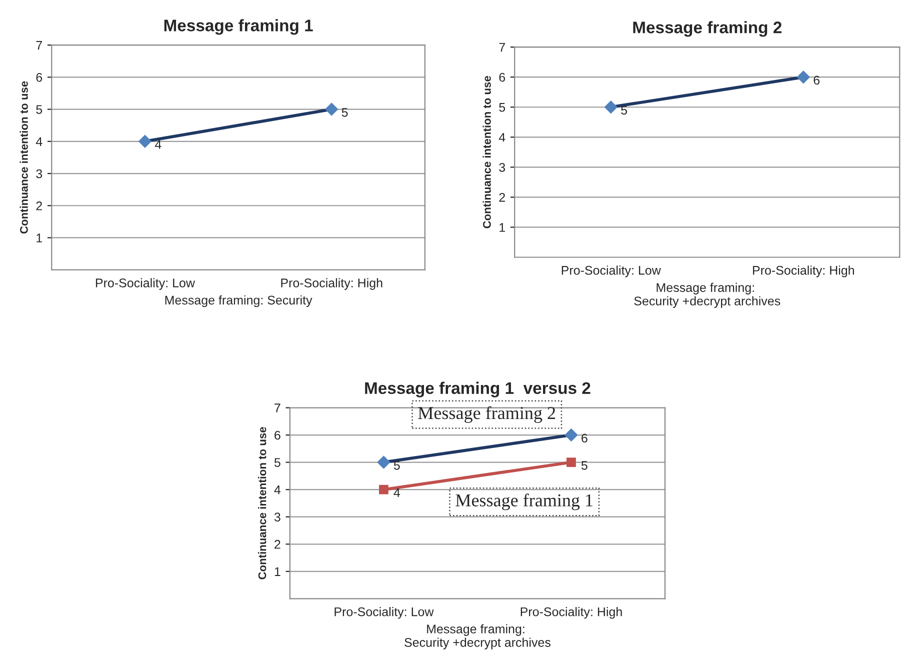  What do you see at coordinates (524, 502) in the screenshot?
I see `series-label: Message framing 1` at bounding box center [524, 502].